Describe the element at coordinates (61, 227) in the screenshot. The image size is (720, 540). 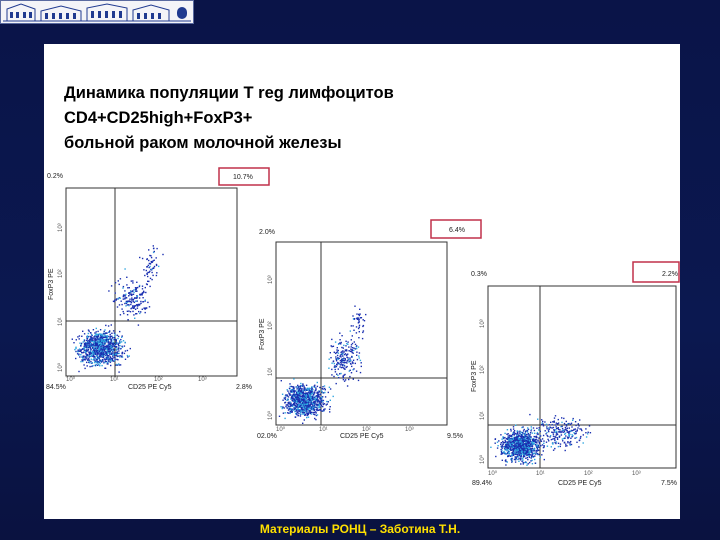
I see `plot-1-ytick-3: 10³` at that location.